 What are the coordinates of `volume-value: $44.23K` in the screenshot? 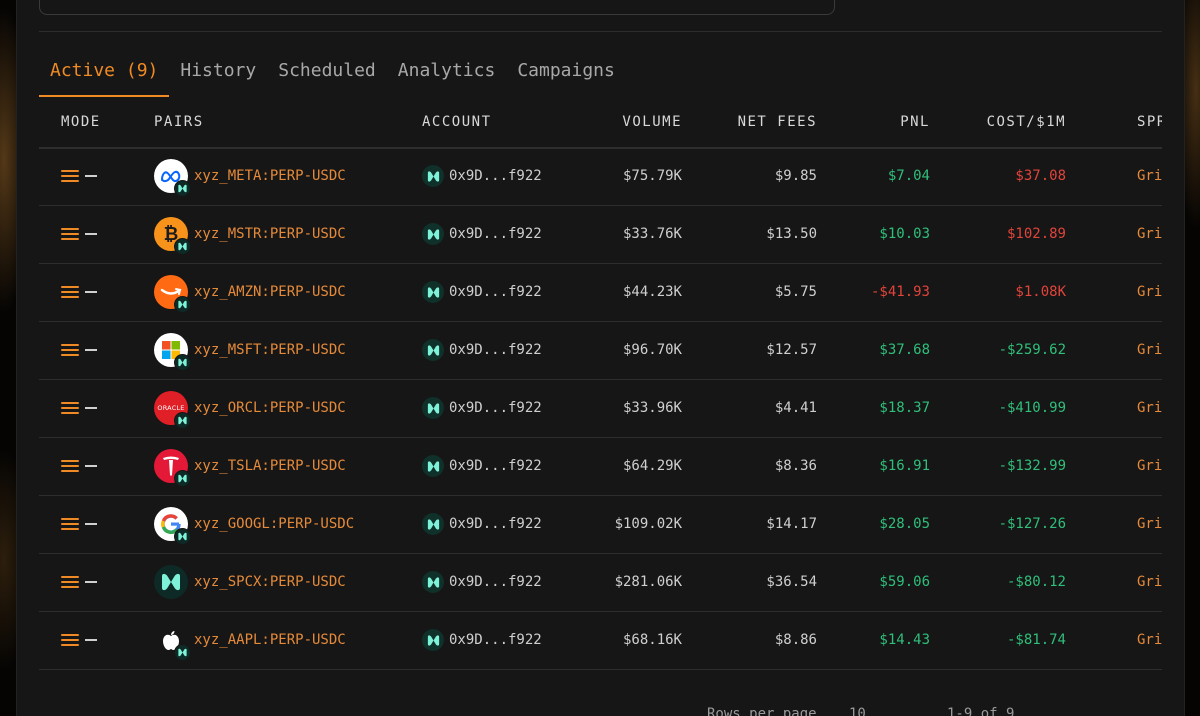 It's located at (652, 292).